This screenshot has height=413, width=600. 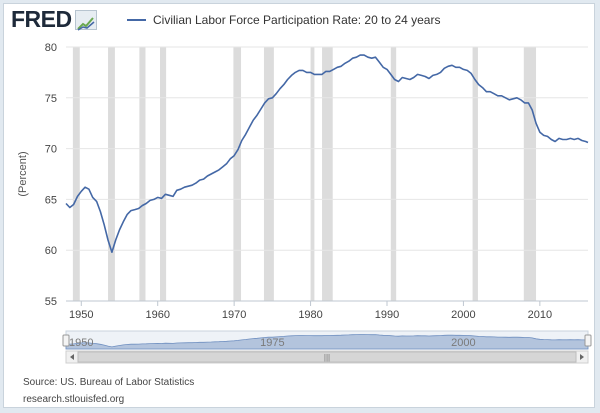 What do you see at coordinates (51, 302) in the screenshot?
I see `y-tick-label: 55` at bounding box center [51, 302].